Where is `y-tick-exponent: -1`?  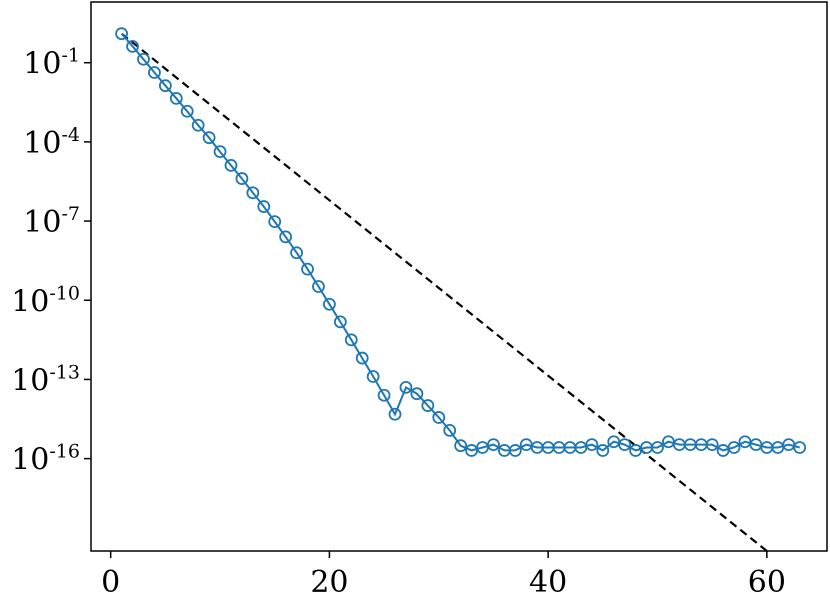 y-tick-exponent: -1 is located at coordinates (70, 56).